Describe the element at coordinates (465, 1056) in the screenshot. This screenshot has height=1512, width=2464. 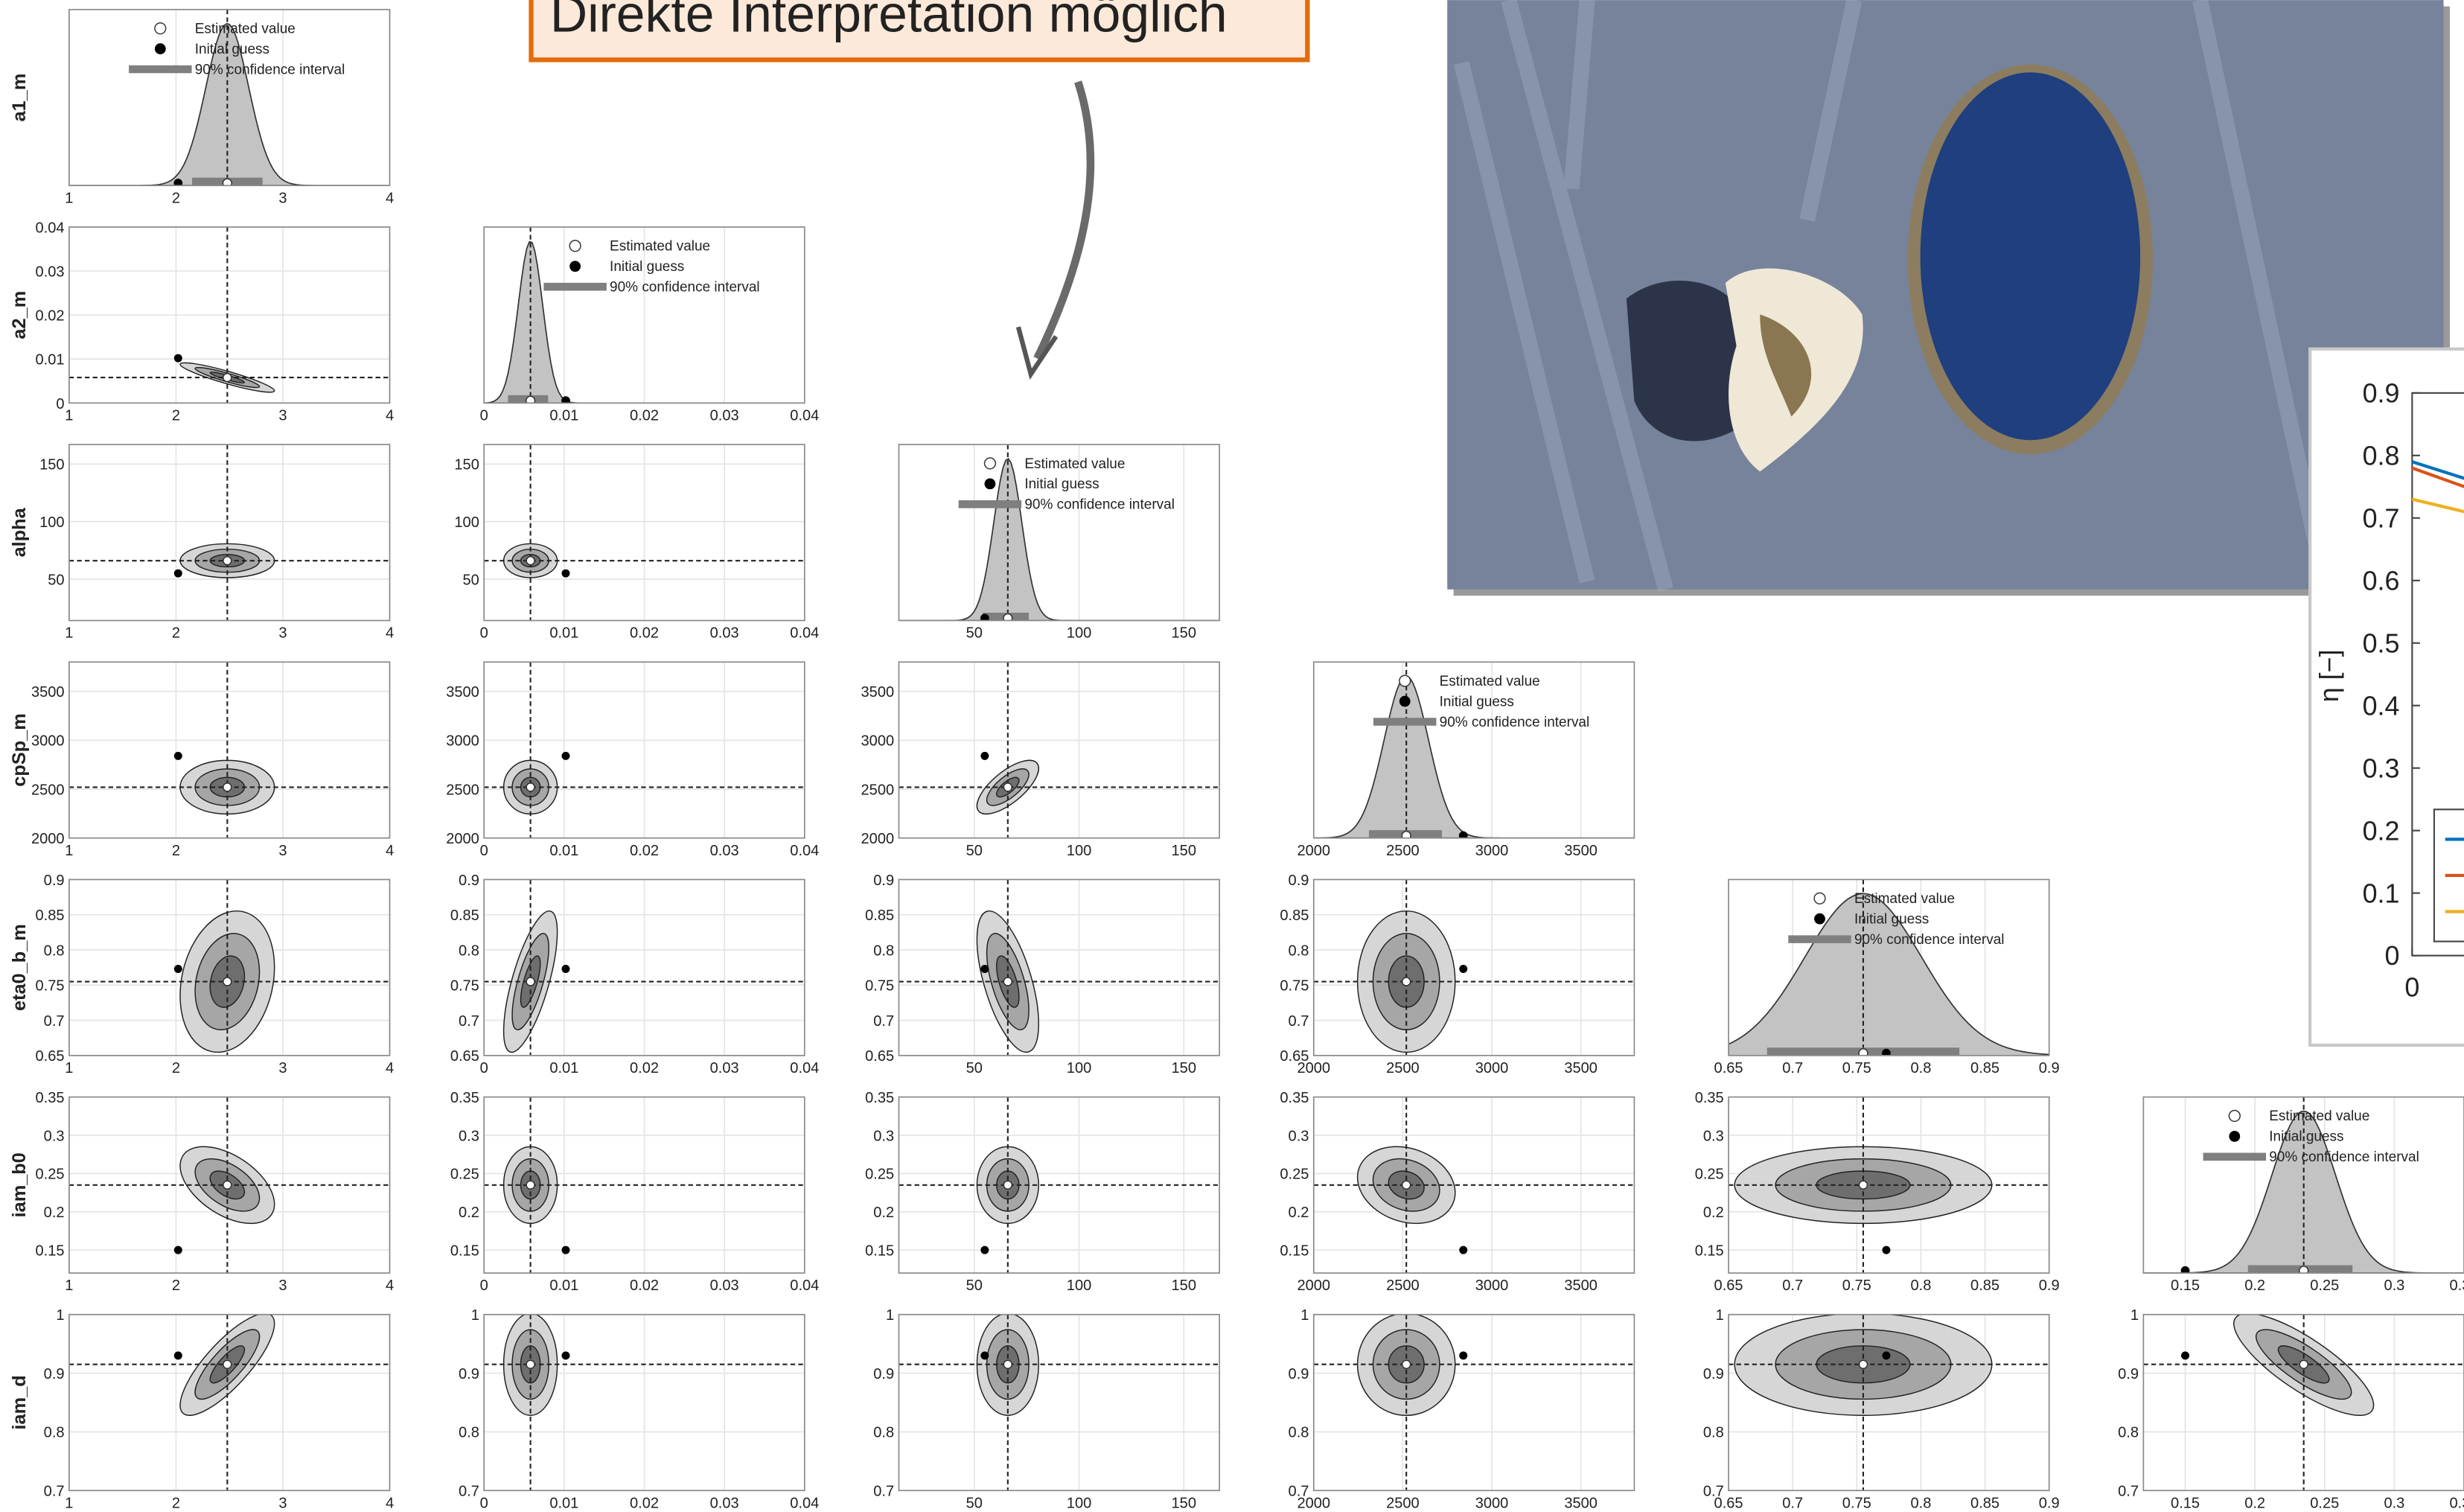
I see `y-tick-label: 0.65` at that location.